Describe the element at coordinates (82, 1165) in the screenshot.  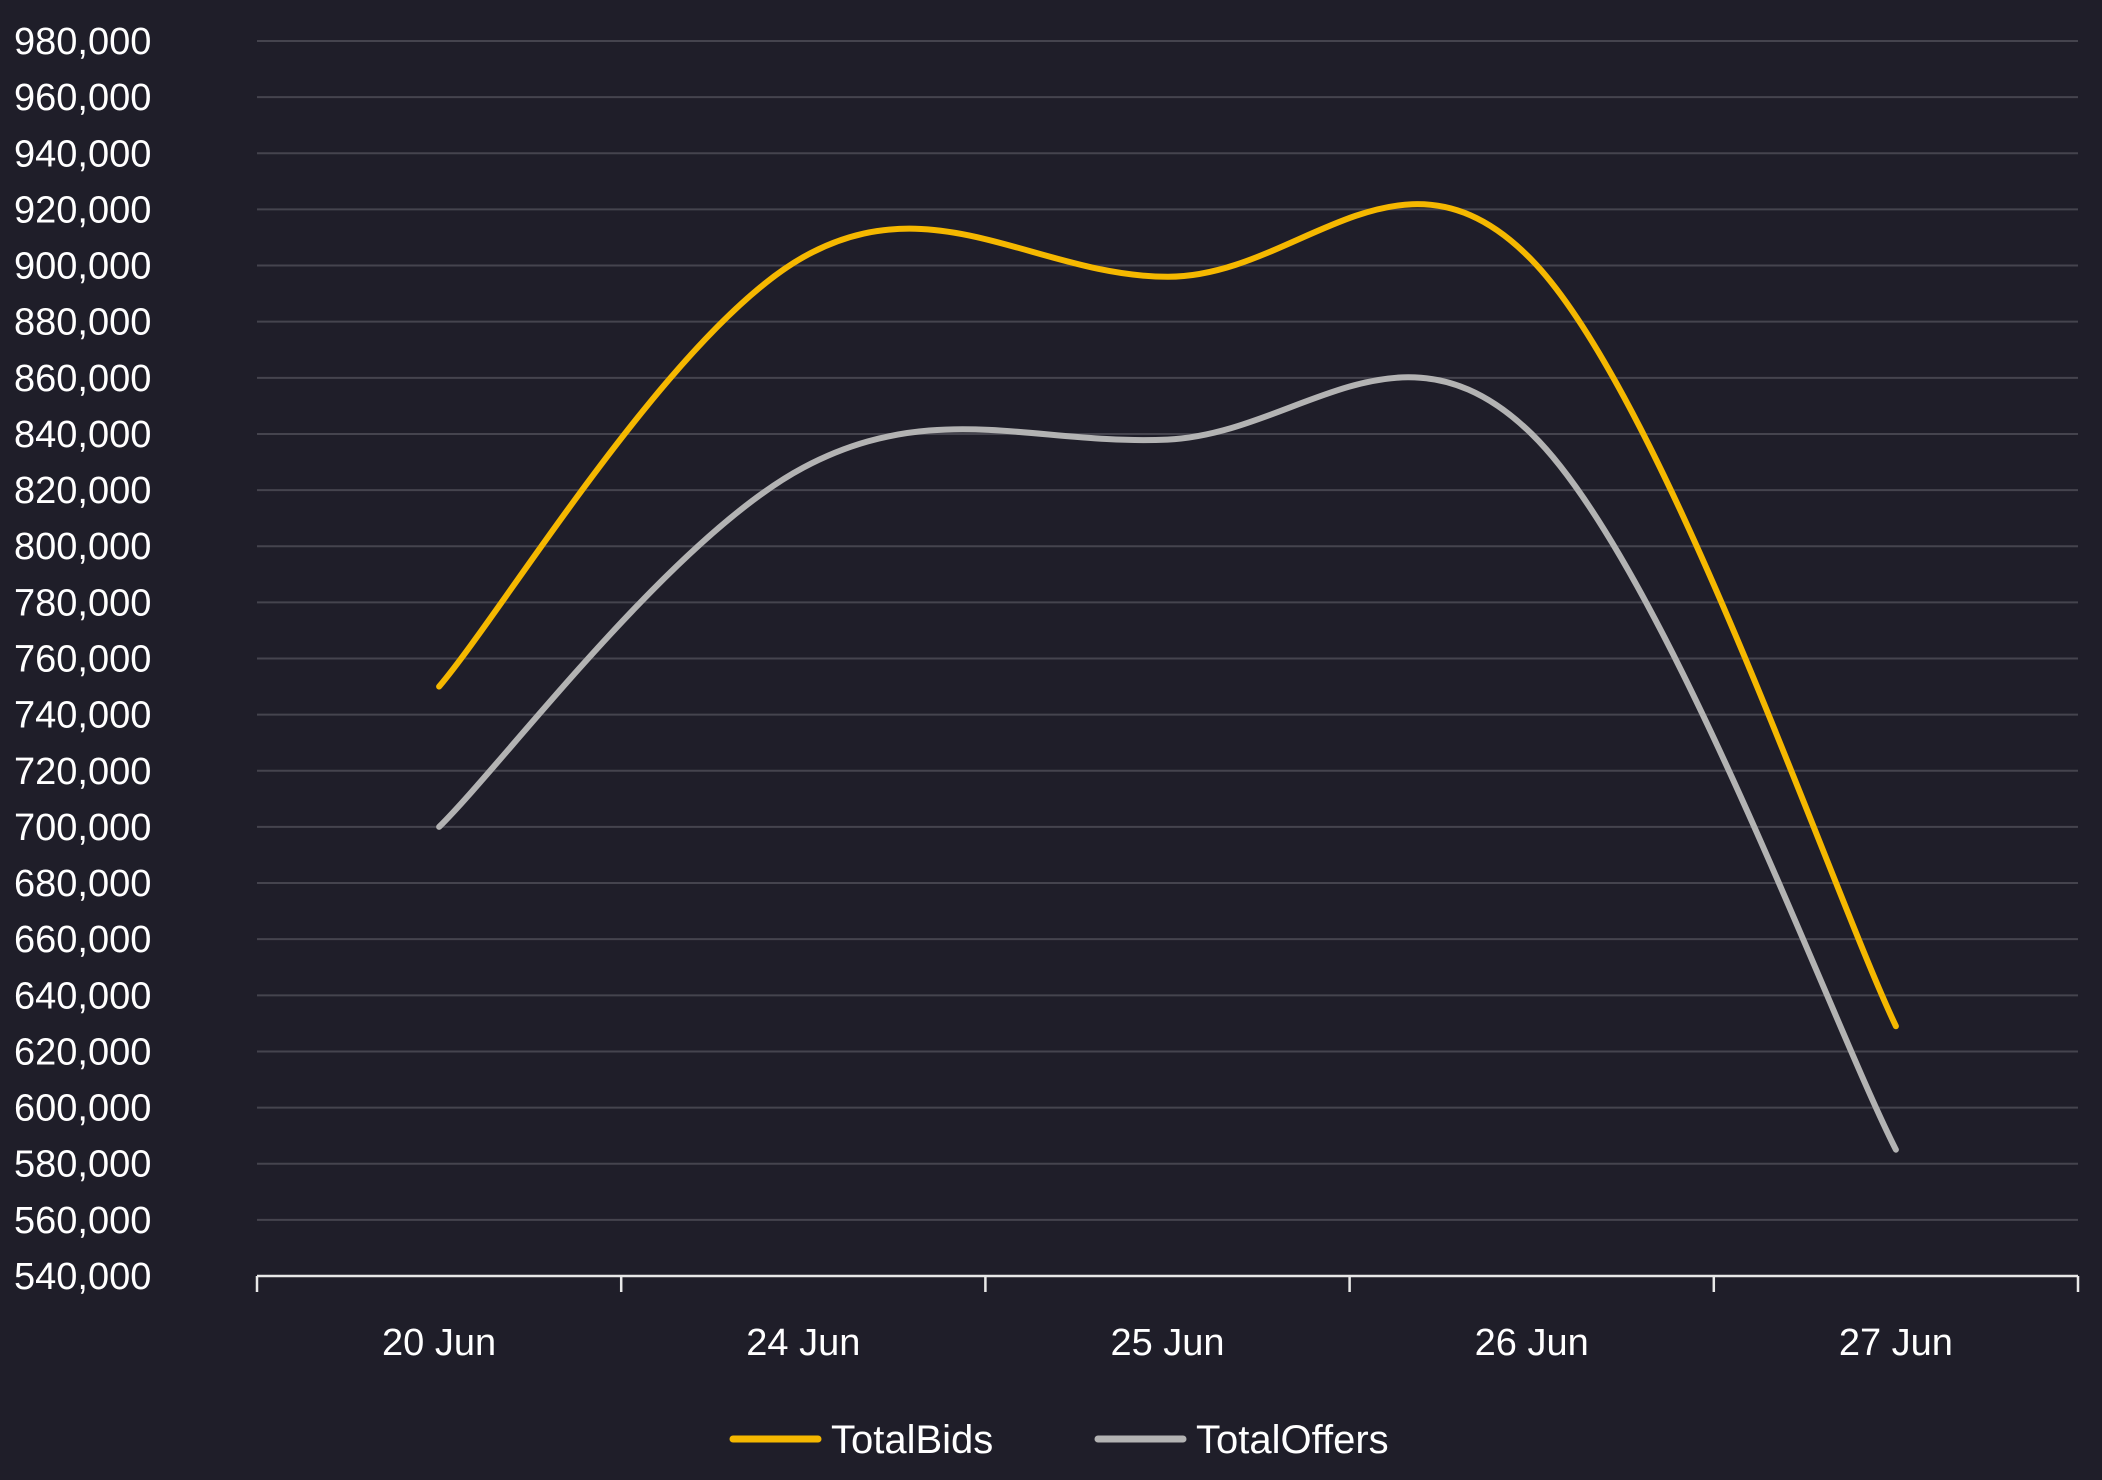
I see `y-tick-label: 580,000` at that location.